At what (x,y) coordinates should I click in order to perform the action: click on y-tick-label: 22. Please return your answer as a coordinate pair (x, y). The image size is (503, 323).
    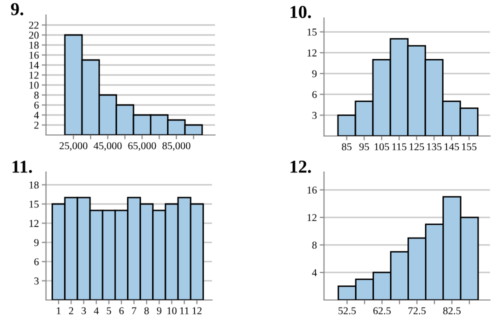
    Looking at the image, I should click on (33, 25).